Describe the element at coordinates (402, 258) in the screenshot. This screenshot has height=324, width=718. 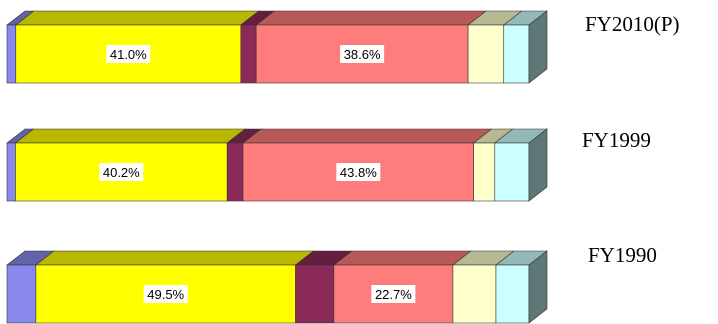
I see `bar-2-segment-3-top` at that location.